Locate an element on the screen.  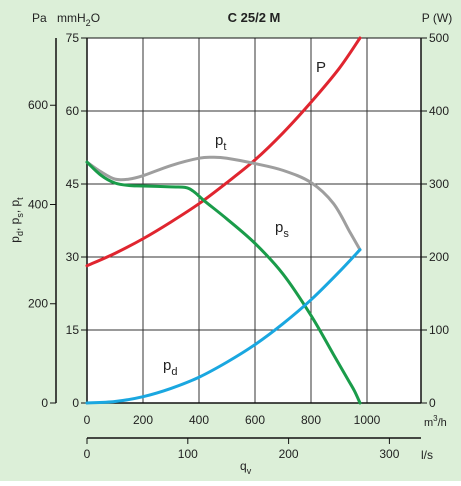
unit-pa-label: Pa is located at coordinates (39, 18).